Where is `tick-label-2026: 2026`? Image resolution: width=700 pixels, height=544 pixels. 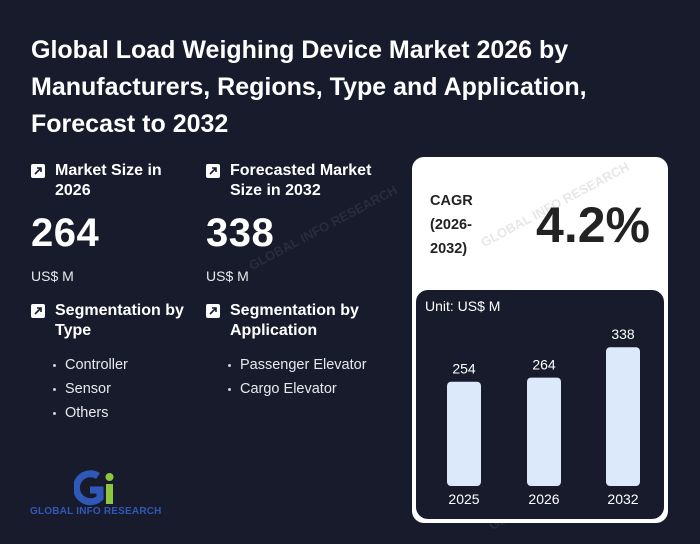
tick-label-2026: 2026 is located at coordinates (543, 499).